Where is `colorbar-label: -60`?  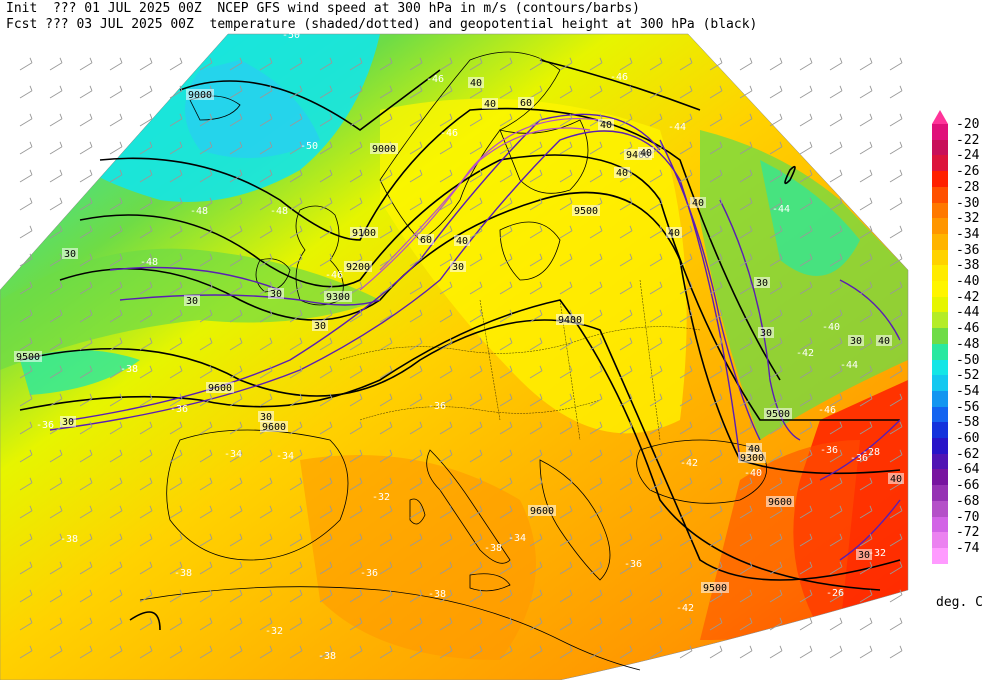
colorbar-label: -60 is located at coordinates (968, 438).